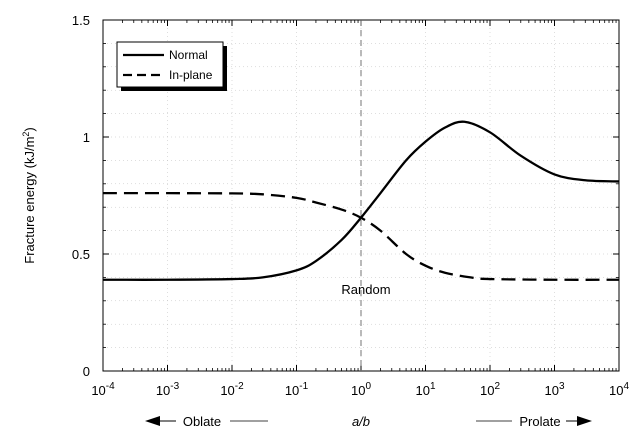  I want to click on oblate-label: Oblate, so click(202, 421).